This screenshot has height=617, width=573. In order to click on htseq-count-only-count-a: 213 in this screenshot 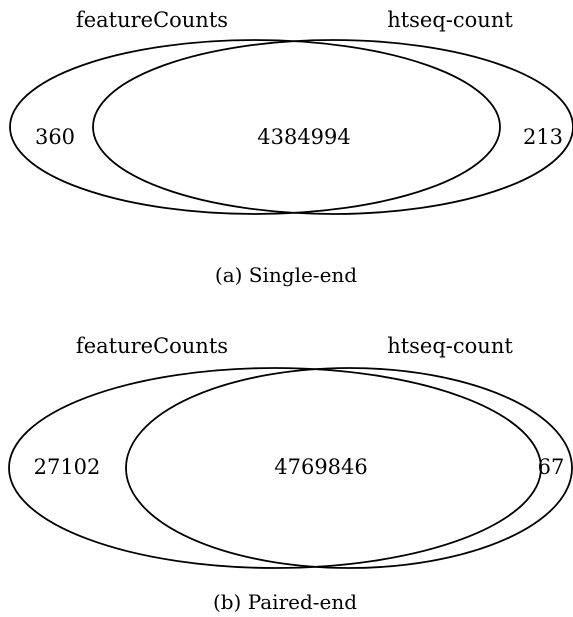, I will do `click(543, 137)`.